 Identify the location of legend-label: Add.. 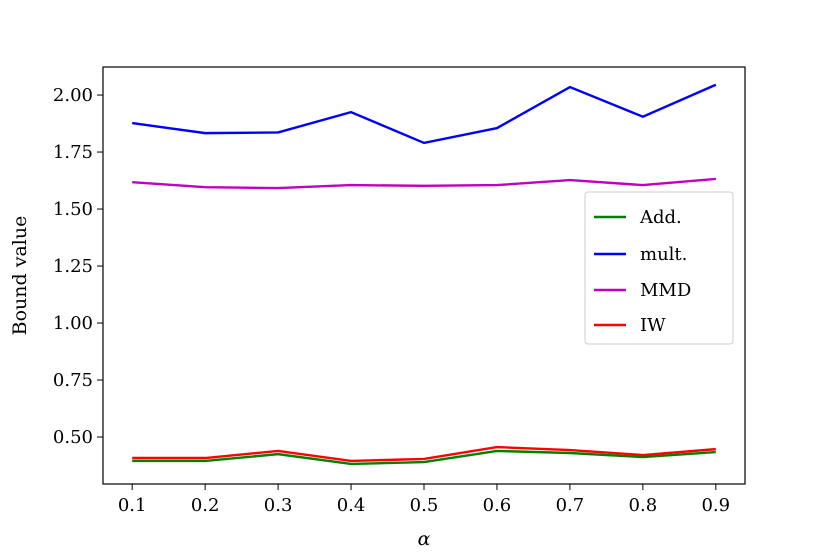
(660, 217).